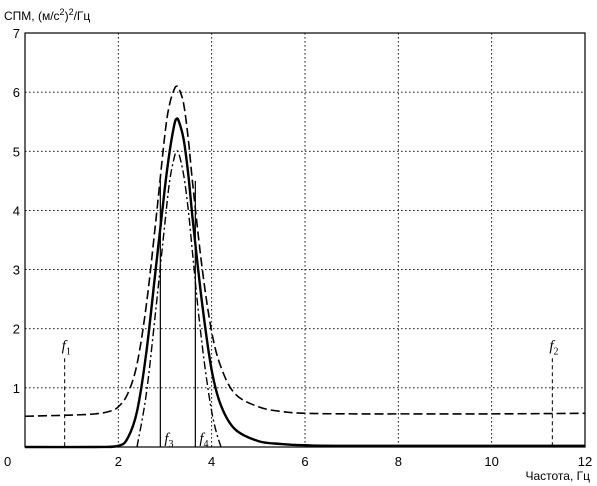  I want to click on y-tick-label: 7, so click(16, 33).